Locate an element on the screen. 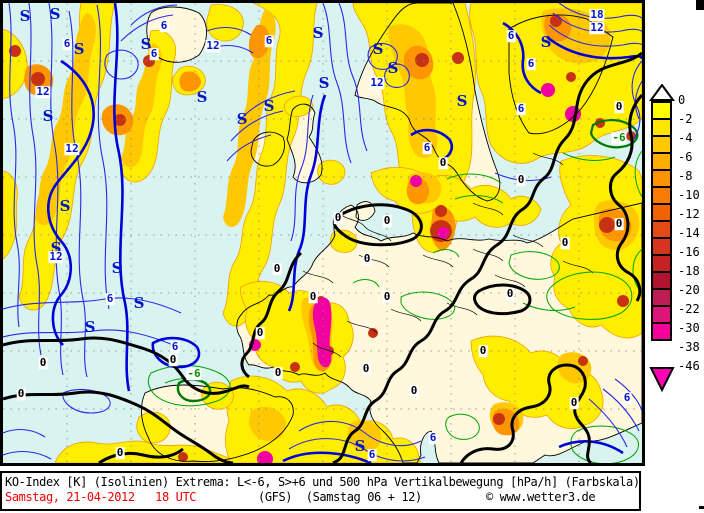 This screenshot has width=704, height=513. colorbar-legend: 0 -2 -4 -6 -8 -10 -12 -14 -16 -18 -20 -22 -30 -38 -46 is located at coordinates (676, 239).